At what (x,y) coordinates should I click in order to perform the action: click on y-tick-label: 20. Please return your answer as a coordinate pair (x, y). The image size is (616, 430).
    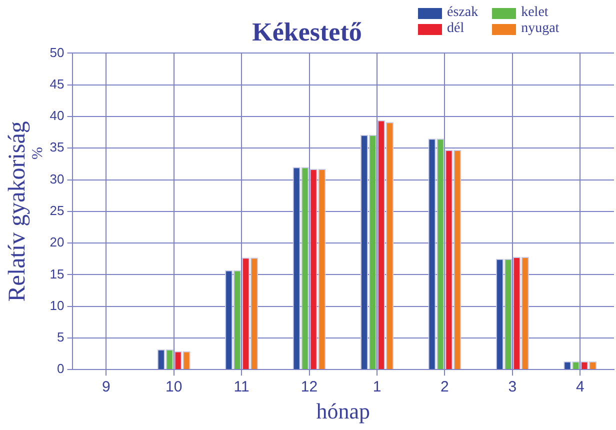
    Looking at the image, I should click on (57, 242).